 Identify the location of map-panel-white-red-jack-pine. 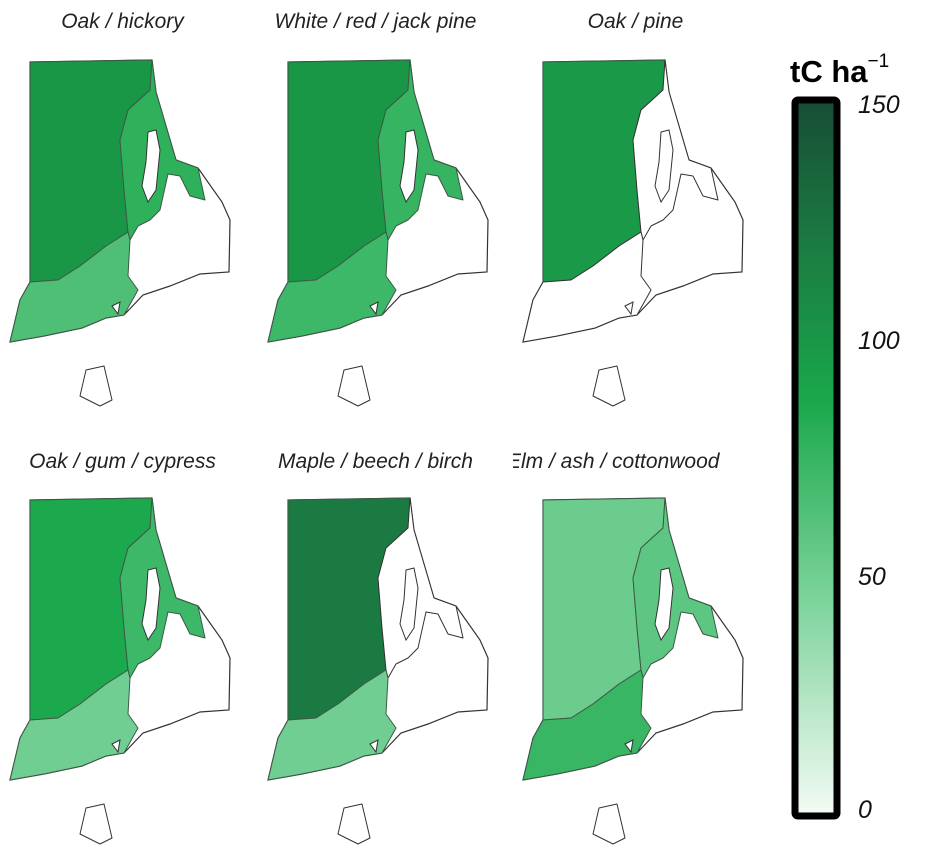
(378, 233).